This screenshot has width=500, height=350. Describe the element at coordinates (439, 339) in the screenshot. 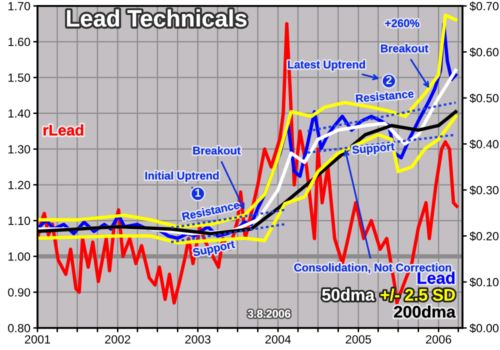

I see `x-tick-label: 2006` at that location.